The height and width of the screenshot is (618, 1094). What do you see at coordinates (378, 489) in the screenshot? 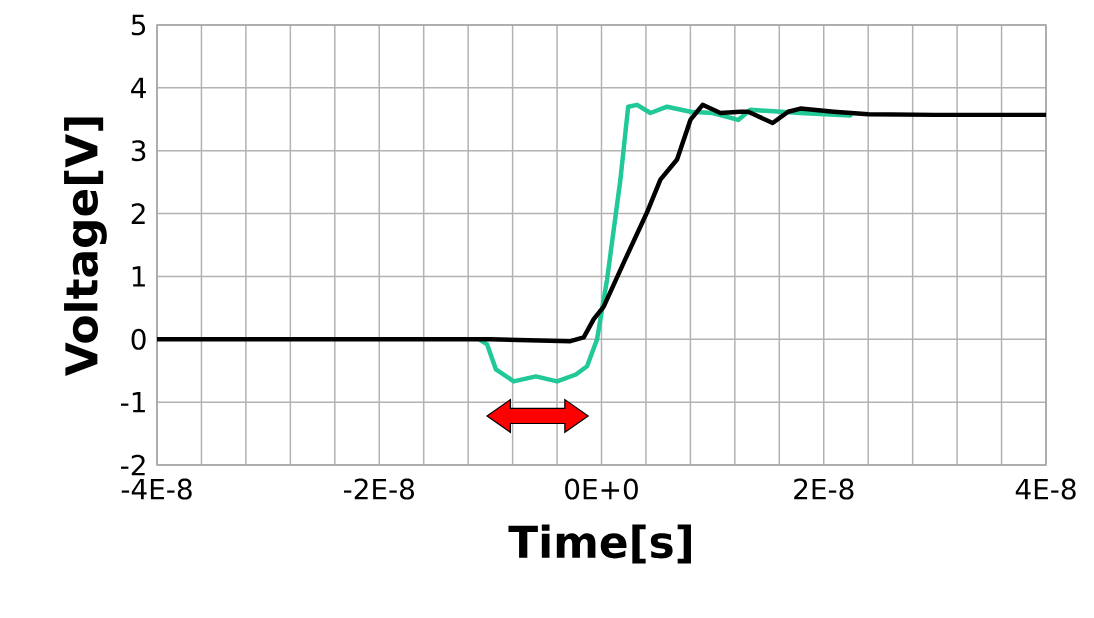
I see `x-tick-label: -2E-8` at bounding box center [378, 489].